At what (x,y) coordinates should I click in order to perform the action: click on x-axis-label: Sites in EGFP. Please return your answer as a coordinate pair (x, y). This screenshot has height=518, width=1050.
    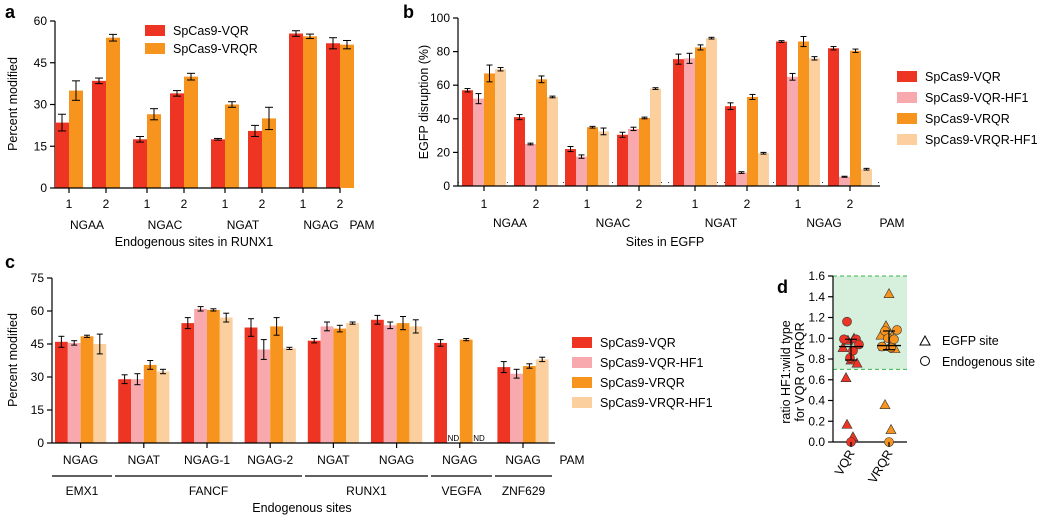
    Looking at the image, I should click on (665, 242).